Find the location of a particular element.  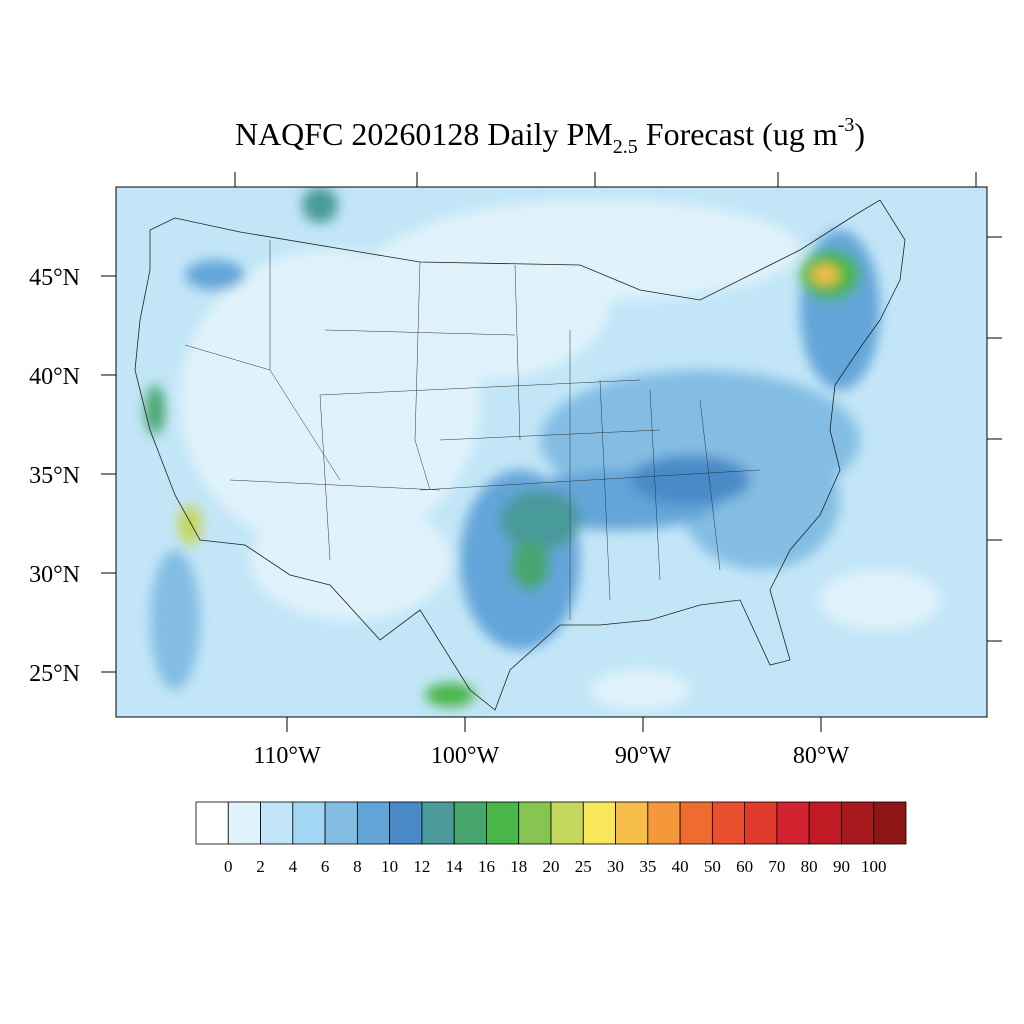

colorbar-label: 30 is located at coordinates (615, 866).